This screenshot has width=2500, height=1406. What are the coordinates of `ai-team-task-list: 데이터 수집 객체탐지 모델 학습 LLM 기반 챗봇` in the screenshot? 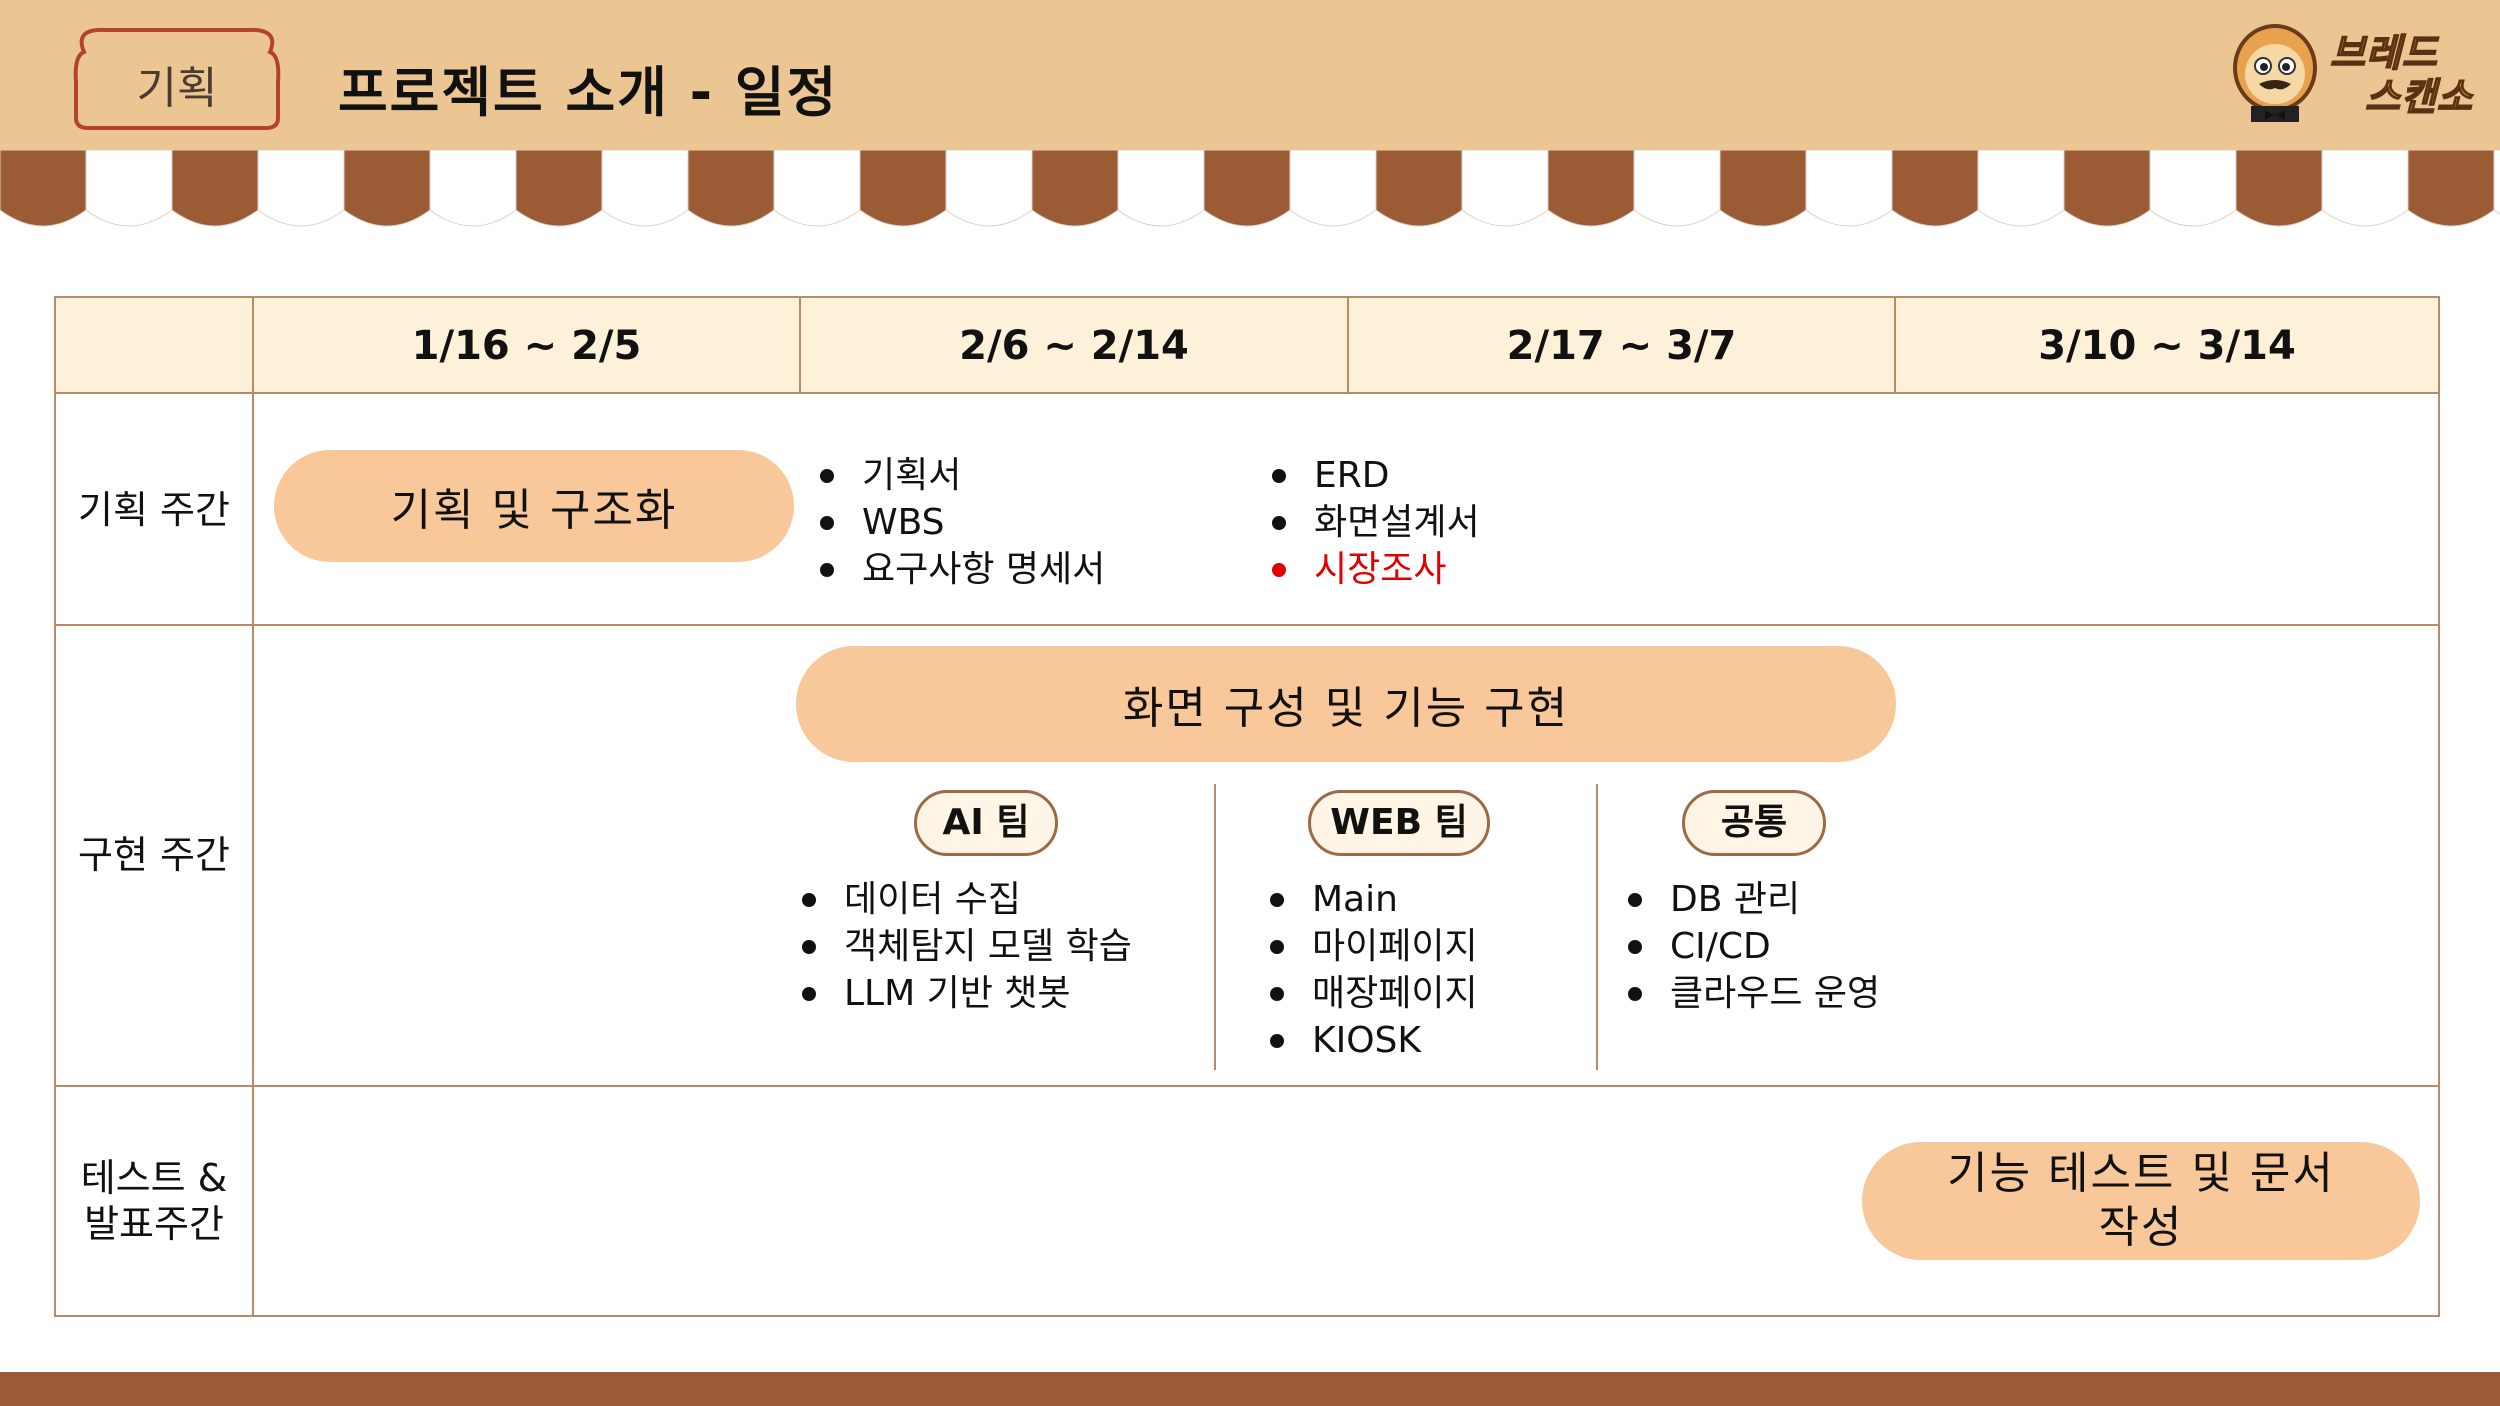 It's located at (965, 946).